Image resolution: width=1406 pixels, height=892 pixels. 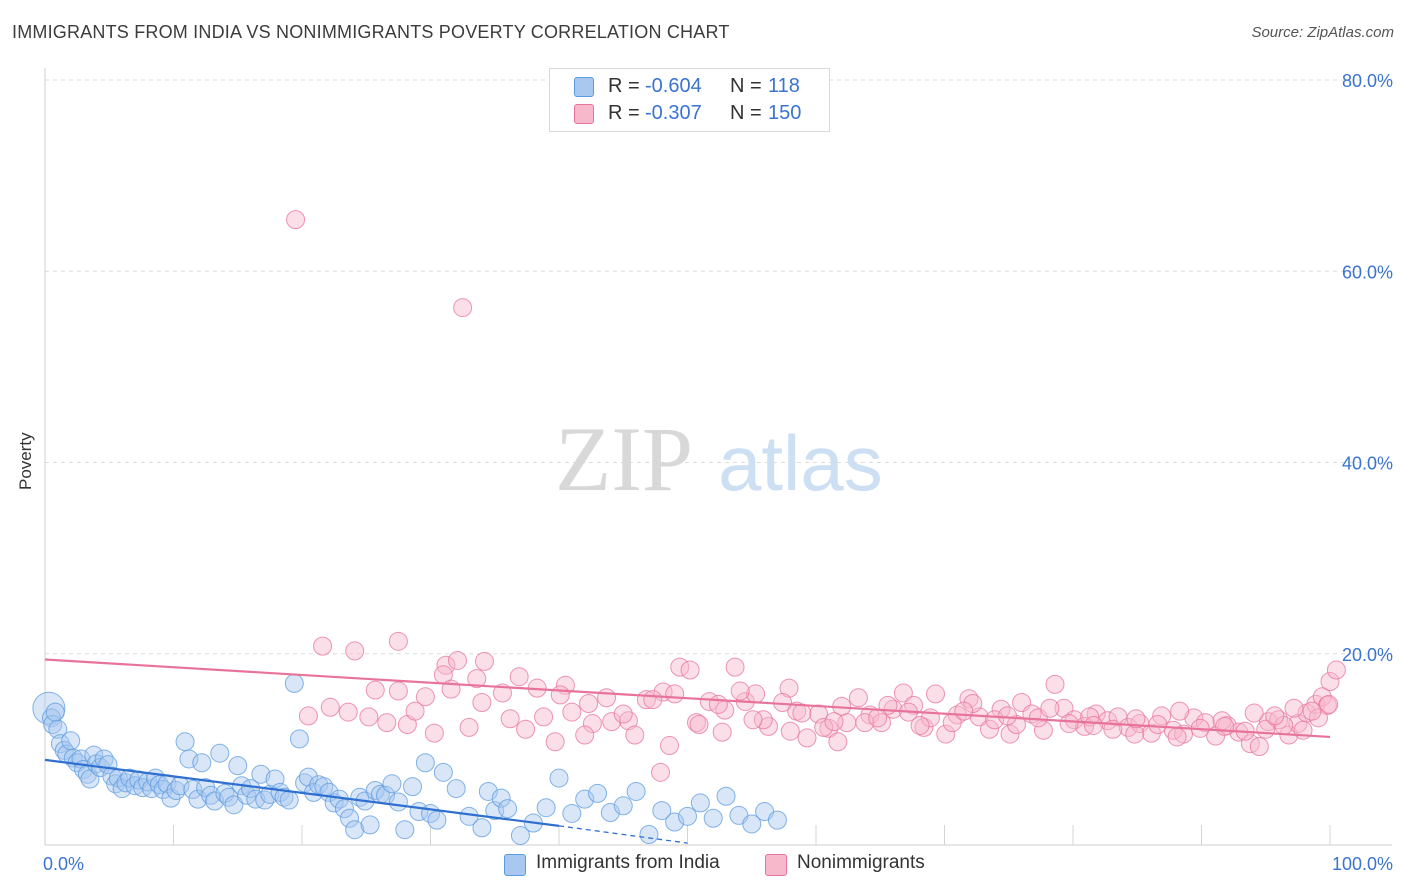 What do you see at coordinates (628, 862) in the screenshot?
I see `bottom-legend-label-india: Immigrants from India` at bounding box center [628, 862].